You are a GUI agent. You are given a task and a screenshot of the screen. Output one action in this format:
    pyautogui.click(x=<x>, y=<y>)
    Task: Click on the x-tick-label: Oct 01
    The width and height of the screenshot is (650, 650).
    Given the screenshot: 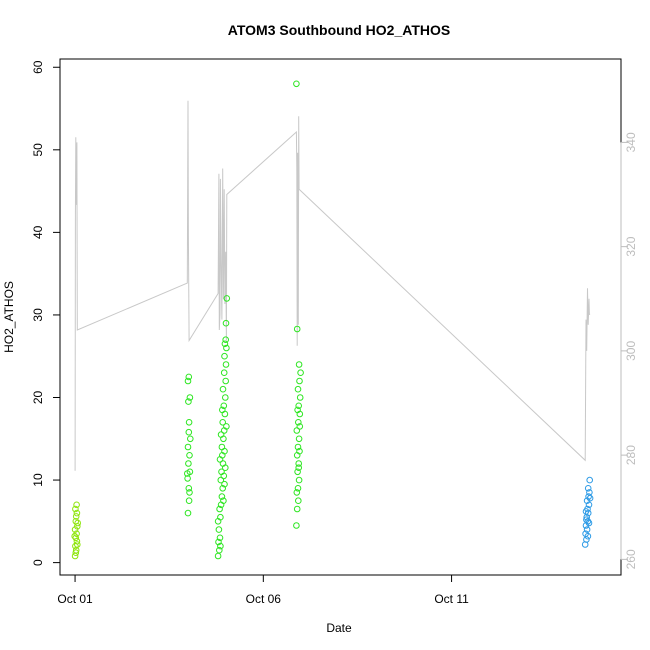 What is the action you would take?
    pyautogui.click(x=75, y=599)
    